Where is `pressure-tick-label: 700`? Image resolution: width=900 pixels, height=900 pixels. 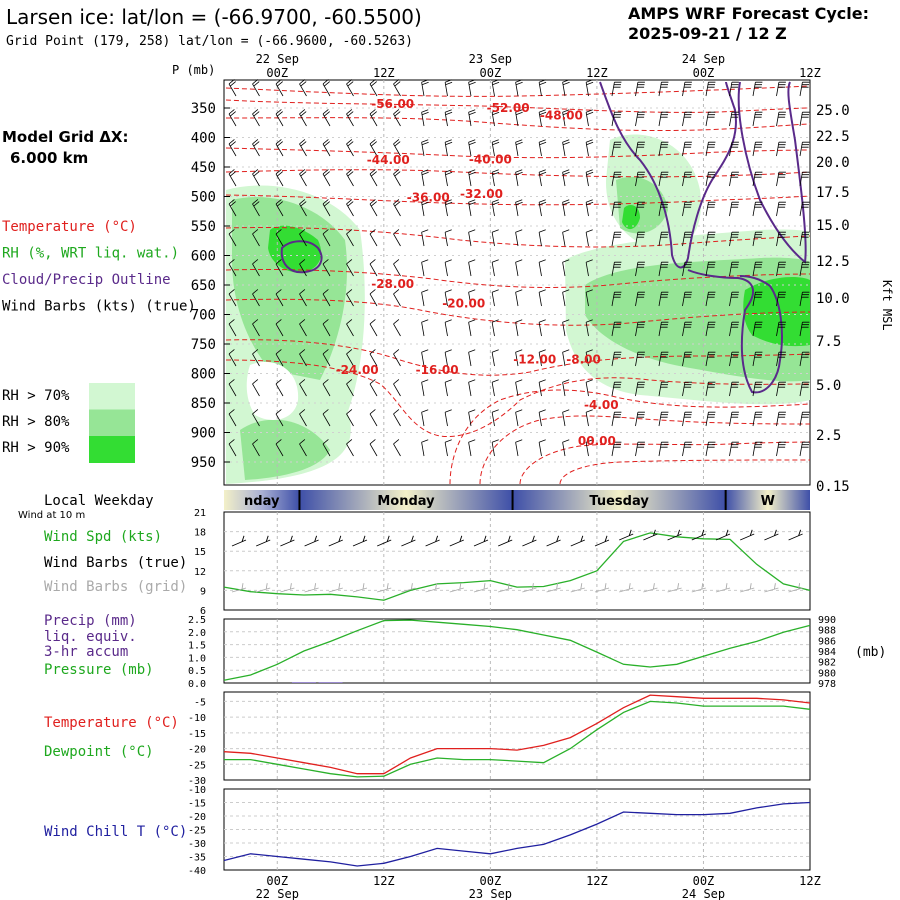
pressure-tick-label: 700 is located at coordinates (203, 316).